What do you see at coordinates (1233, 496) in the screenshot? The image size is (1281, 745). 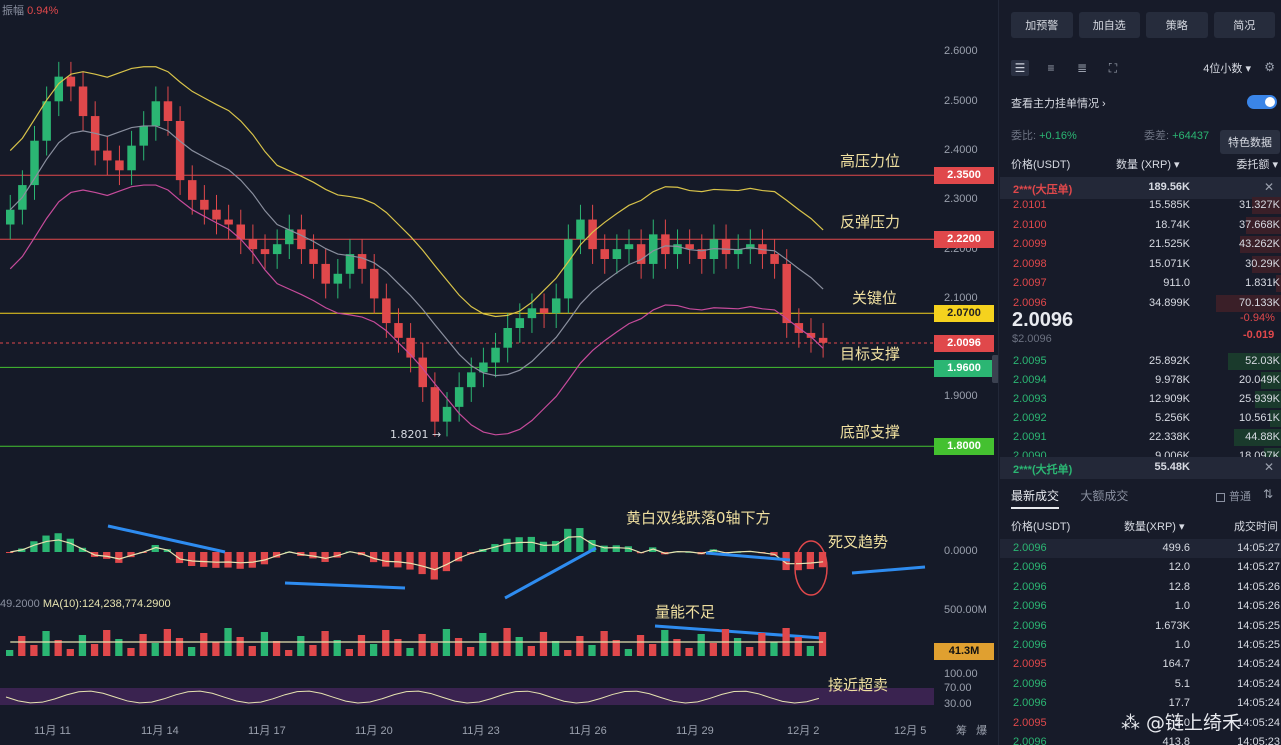 I see `normal-filter: 普通` at bounding box center [1233, 496].